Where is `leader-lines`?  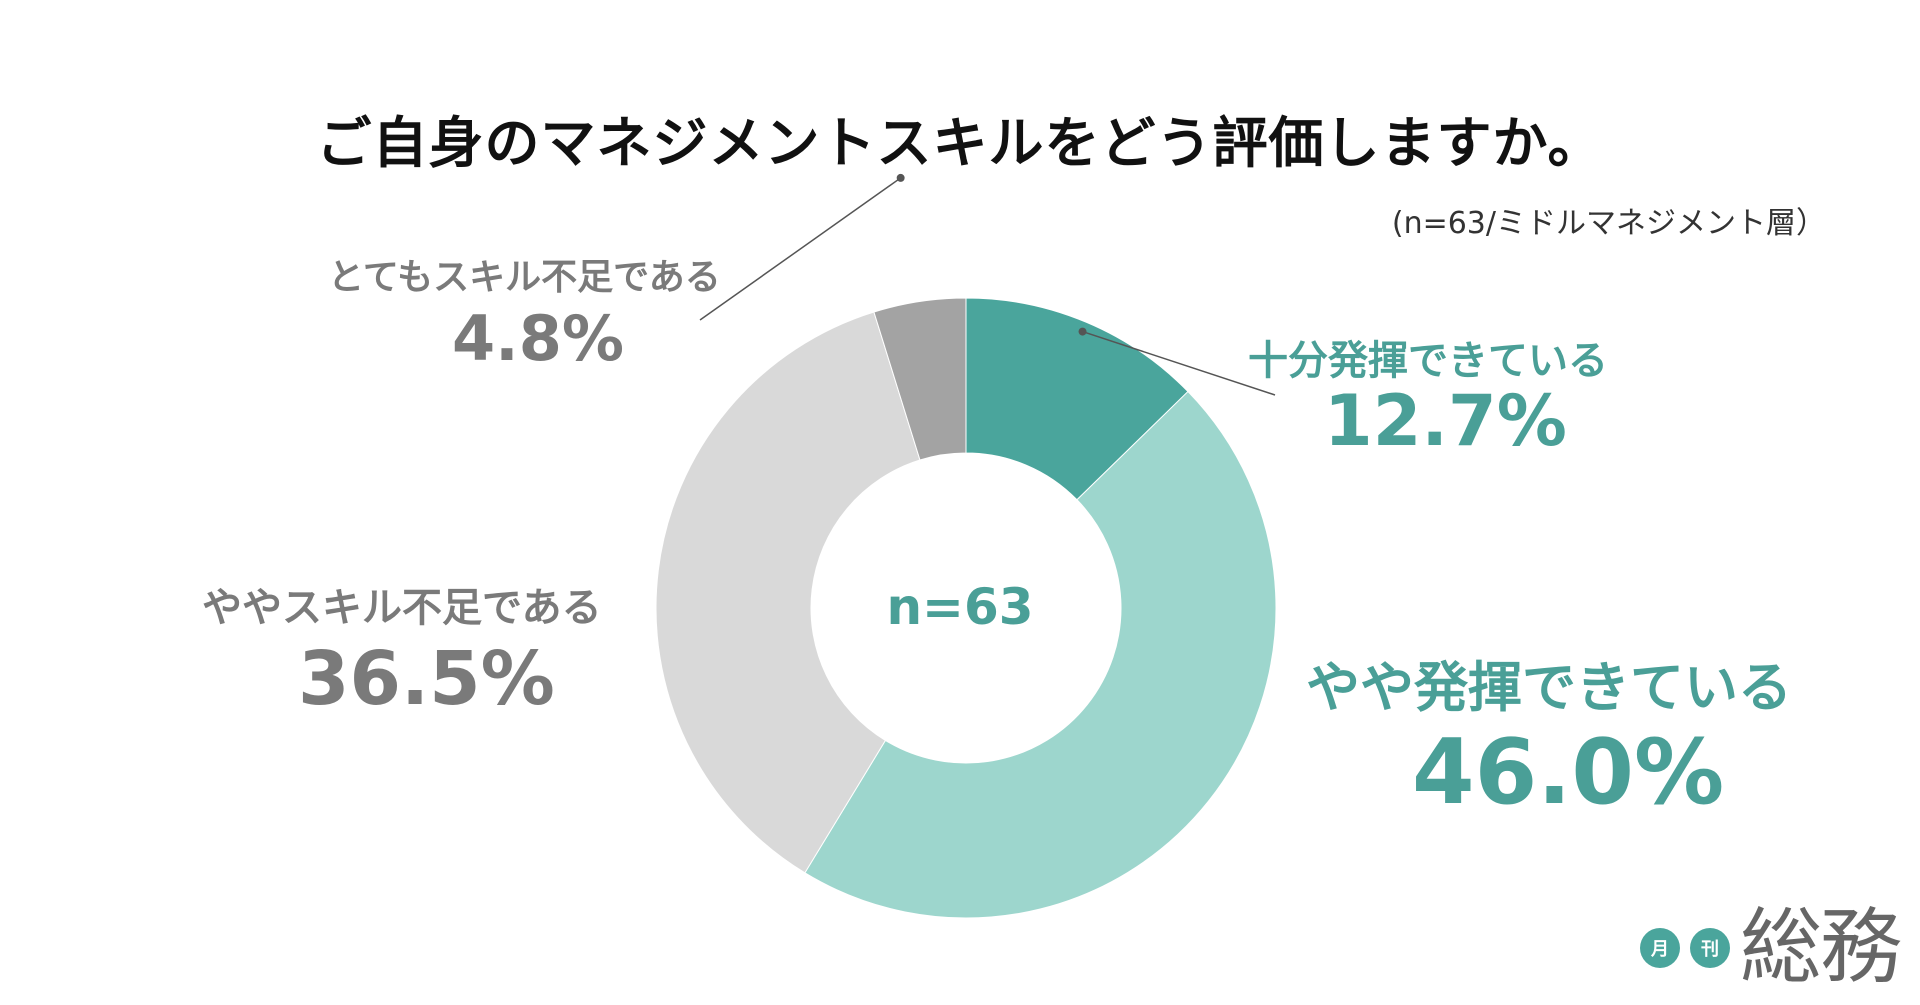 leader-lines is located at coordinates (987, 284).